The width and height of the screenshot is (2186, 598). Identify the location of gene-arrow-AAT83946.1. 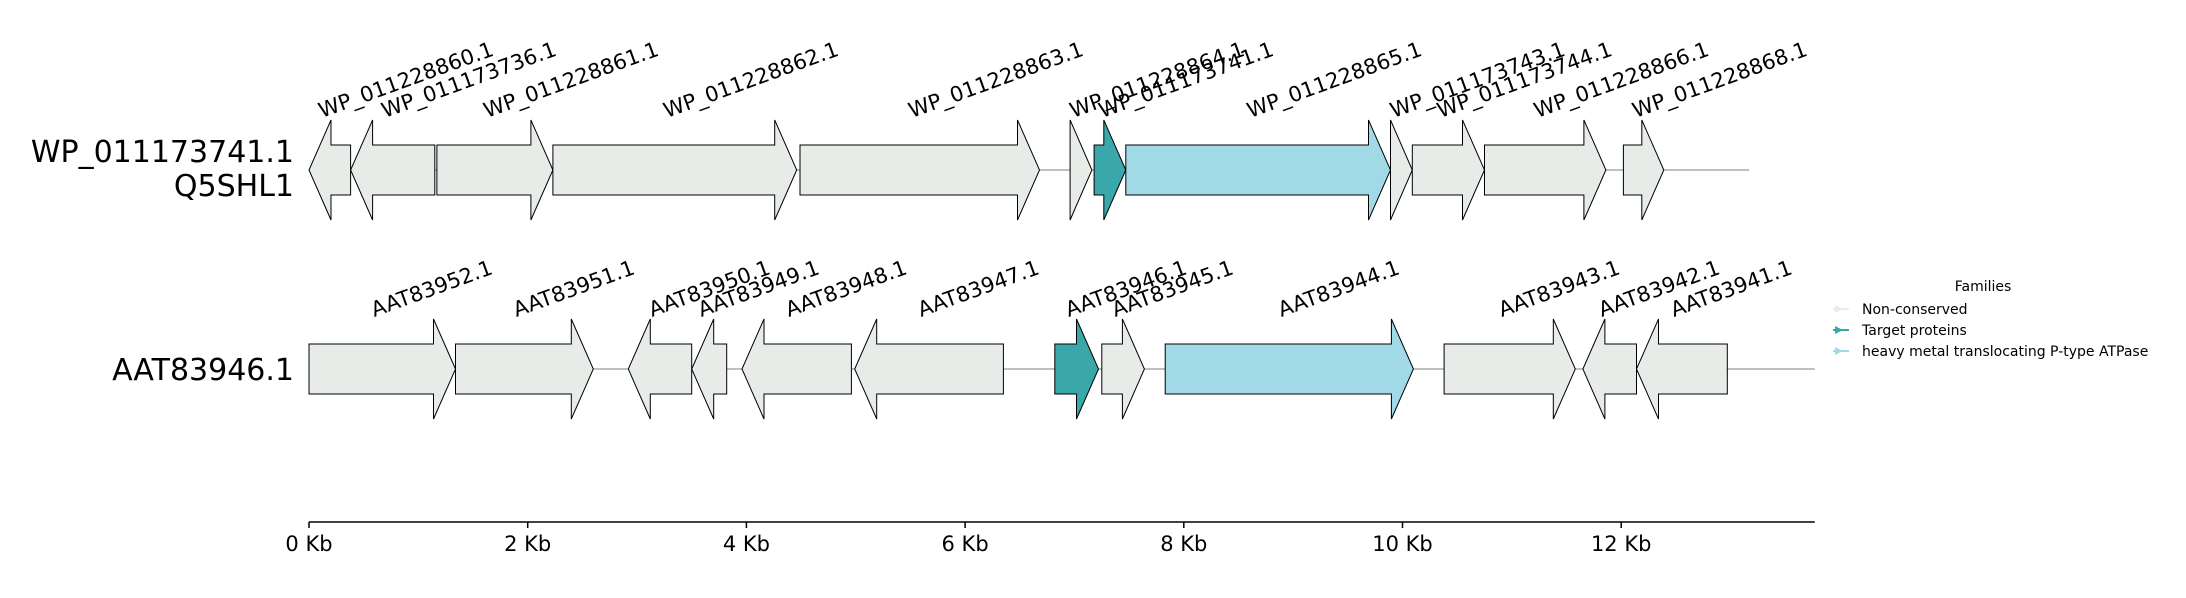
(1077, 369).